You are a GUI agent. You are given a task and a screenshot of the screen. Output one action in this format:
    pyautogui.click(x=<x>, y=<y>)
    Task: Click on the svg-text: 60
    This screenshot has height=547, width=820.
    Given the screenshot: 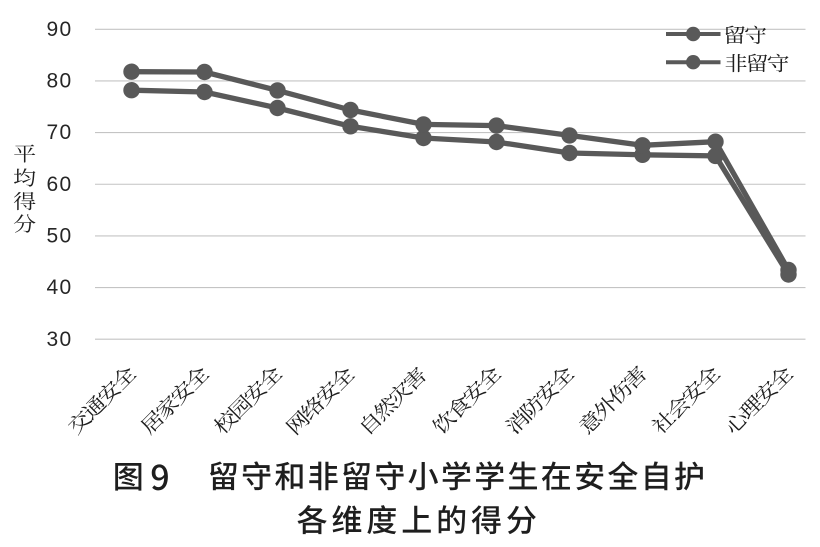 What is the action you would take?
    pyautogui.click(x=60, y=184)
    